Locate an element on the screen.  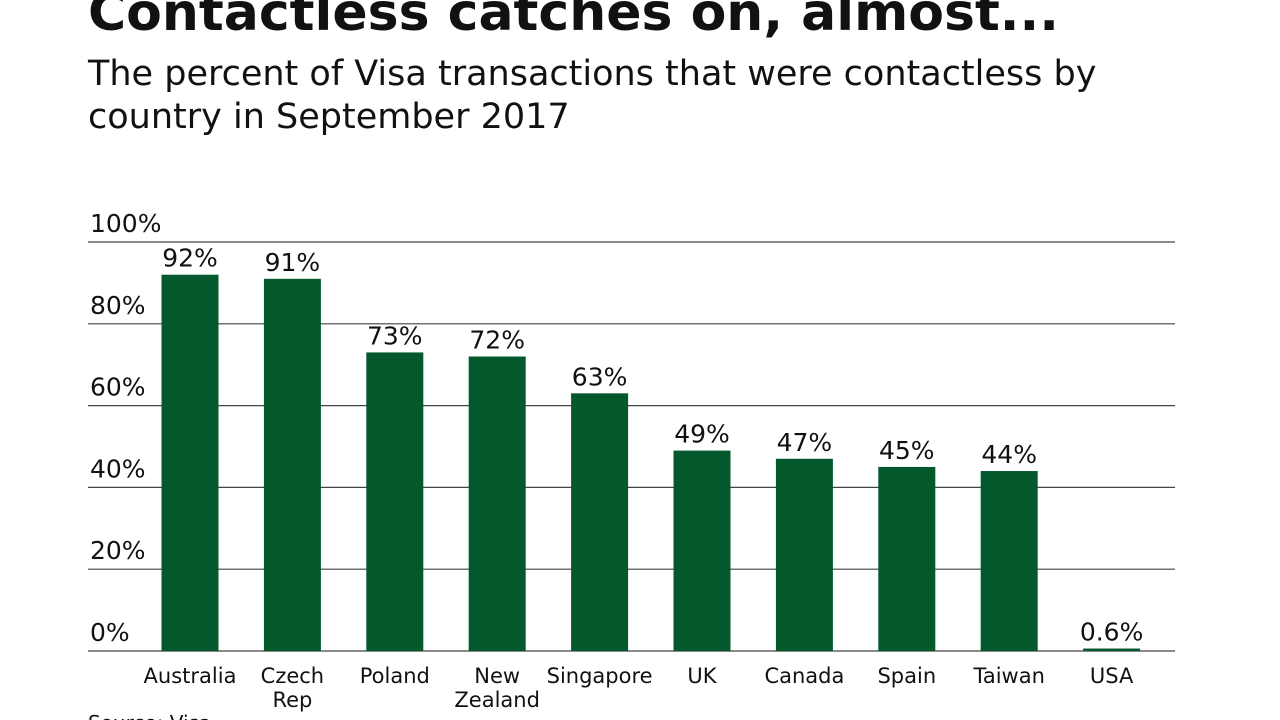
y-tick-label: 20% is located at coordinates (118, 550).